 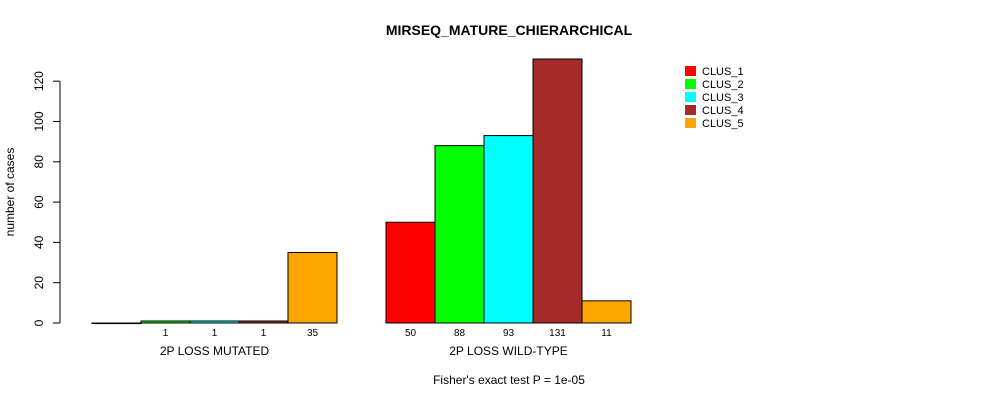 What do you see at coordinates (39, 81) in the screenshot?
I see `y-tick-label: 120` at bounding box center [39, 81].